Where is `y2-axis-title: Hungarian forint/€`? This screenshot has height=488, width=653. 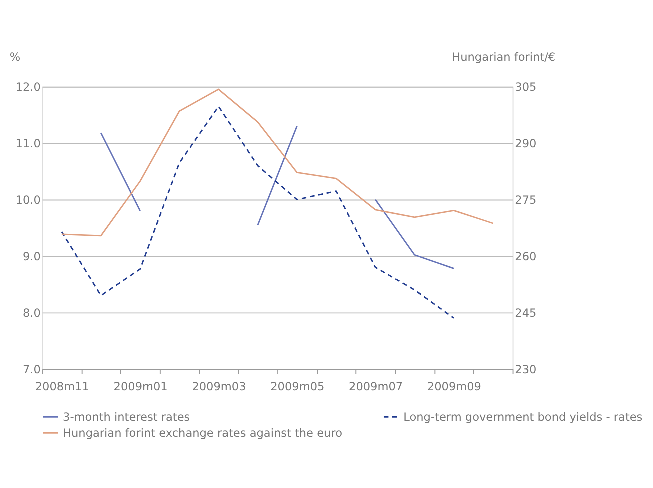 y2-axis-title: Hungarian forint/€ is located at coordinates (504, 57).